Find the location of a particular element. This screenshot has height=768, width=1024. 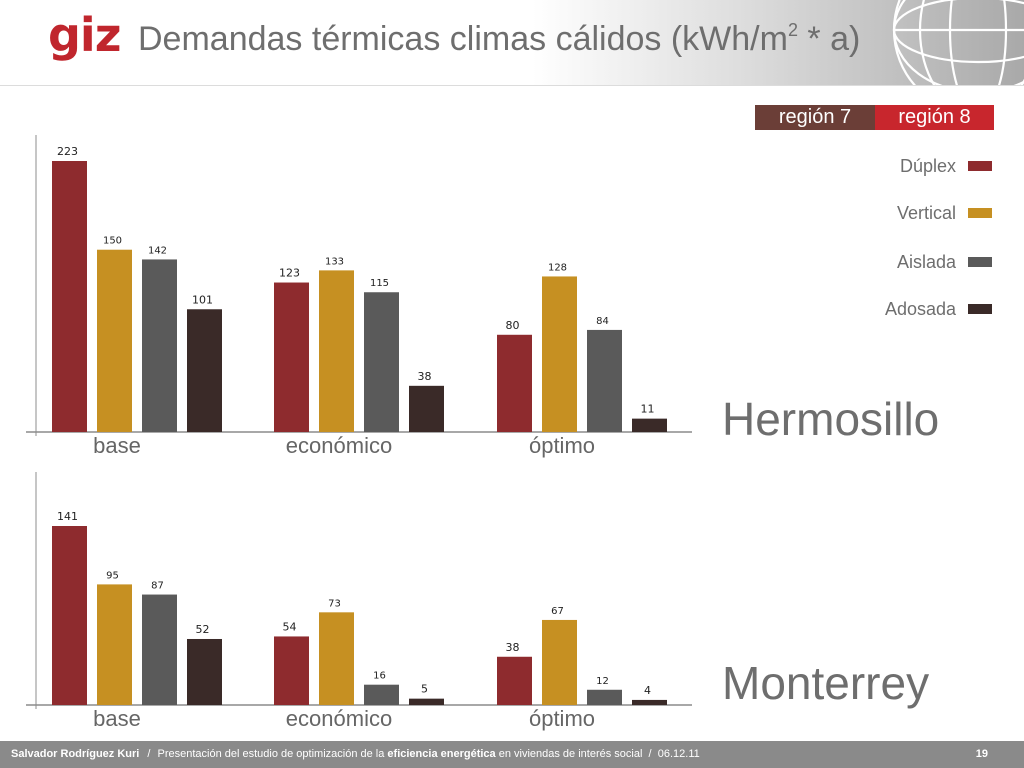

data-label: 73 is located at coordinates (334, 603).